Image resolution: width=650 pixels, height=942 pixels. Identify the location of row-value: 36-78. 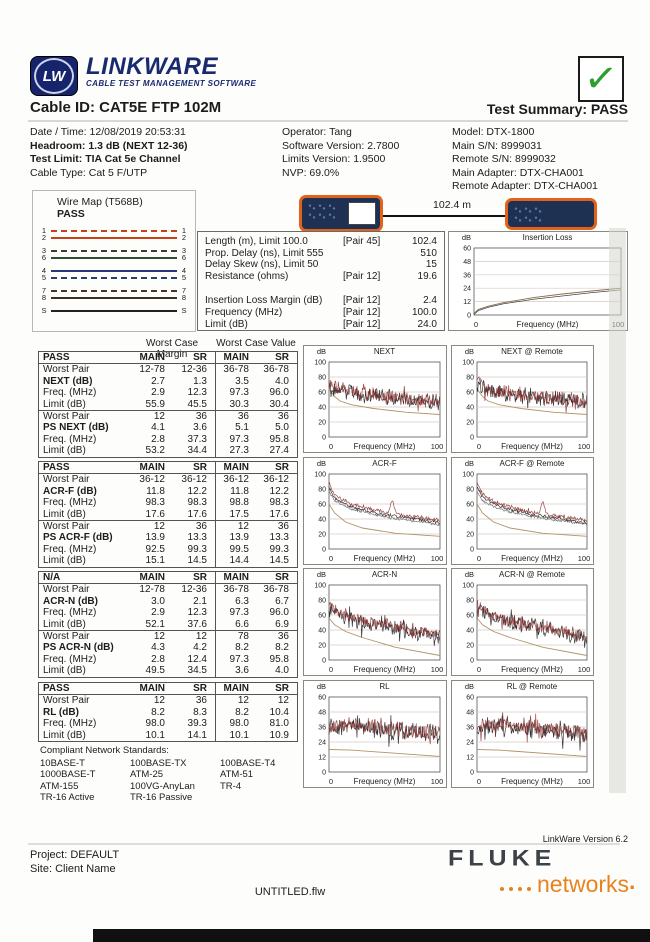
(236, 590).